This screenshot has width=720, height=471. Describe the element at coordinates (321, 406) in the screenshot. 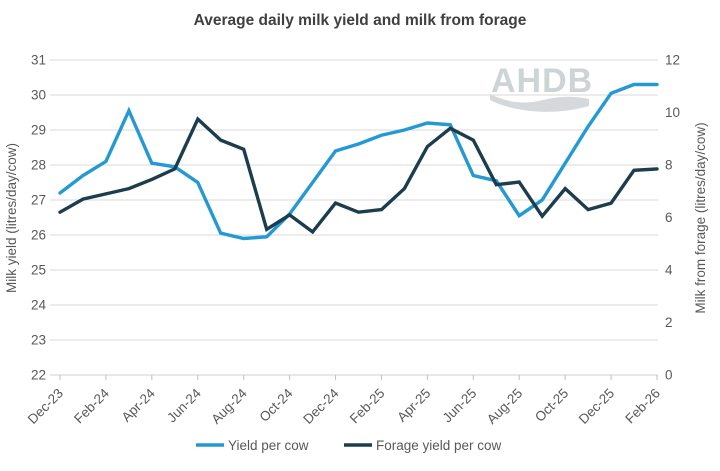

I see `x-tick-label: Dec-24` at that location.